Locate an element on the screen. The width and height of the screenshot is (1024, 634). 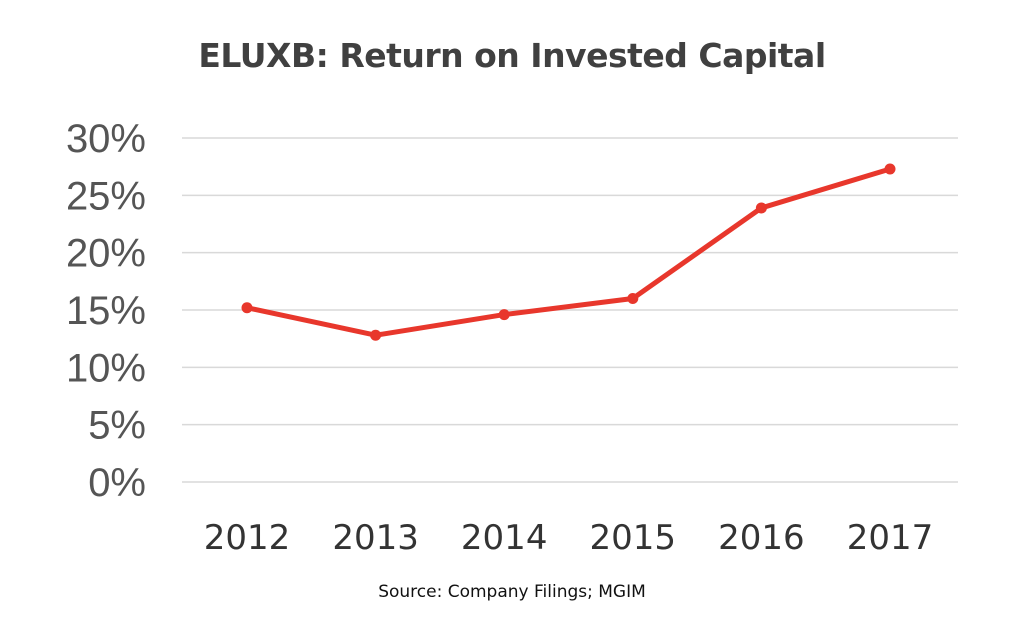
y-tick-label: 0% is located at coordinates (117, 483).